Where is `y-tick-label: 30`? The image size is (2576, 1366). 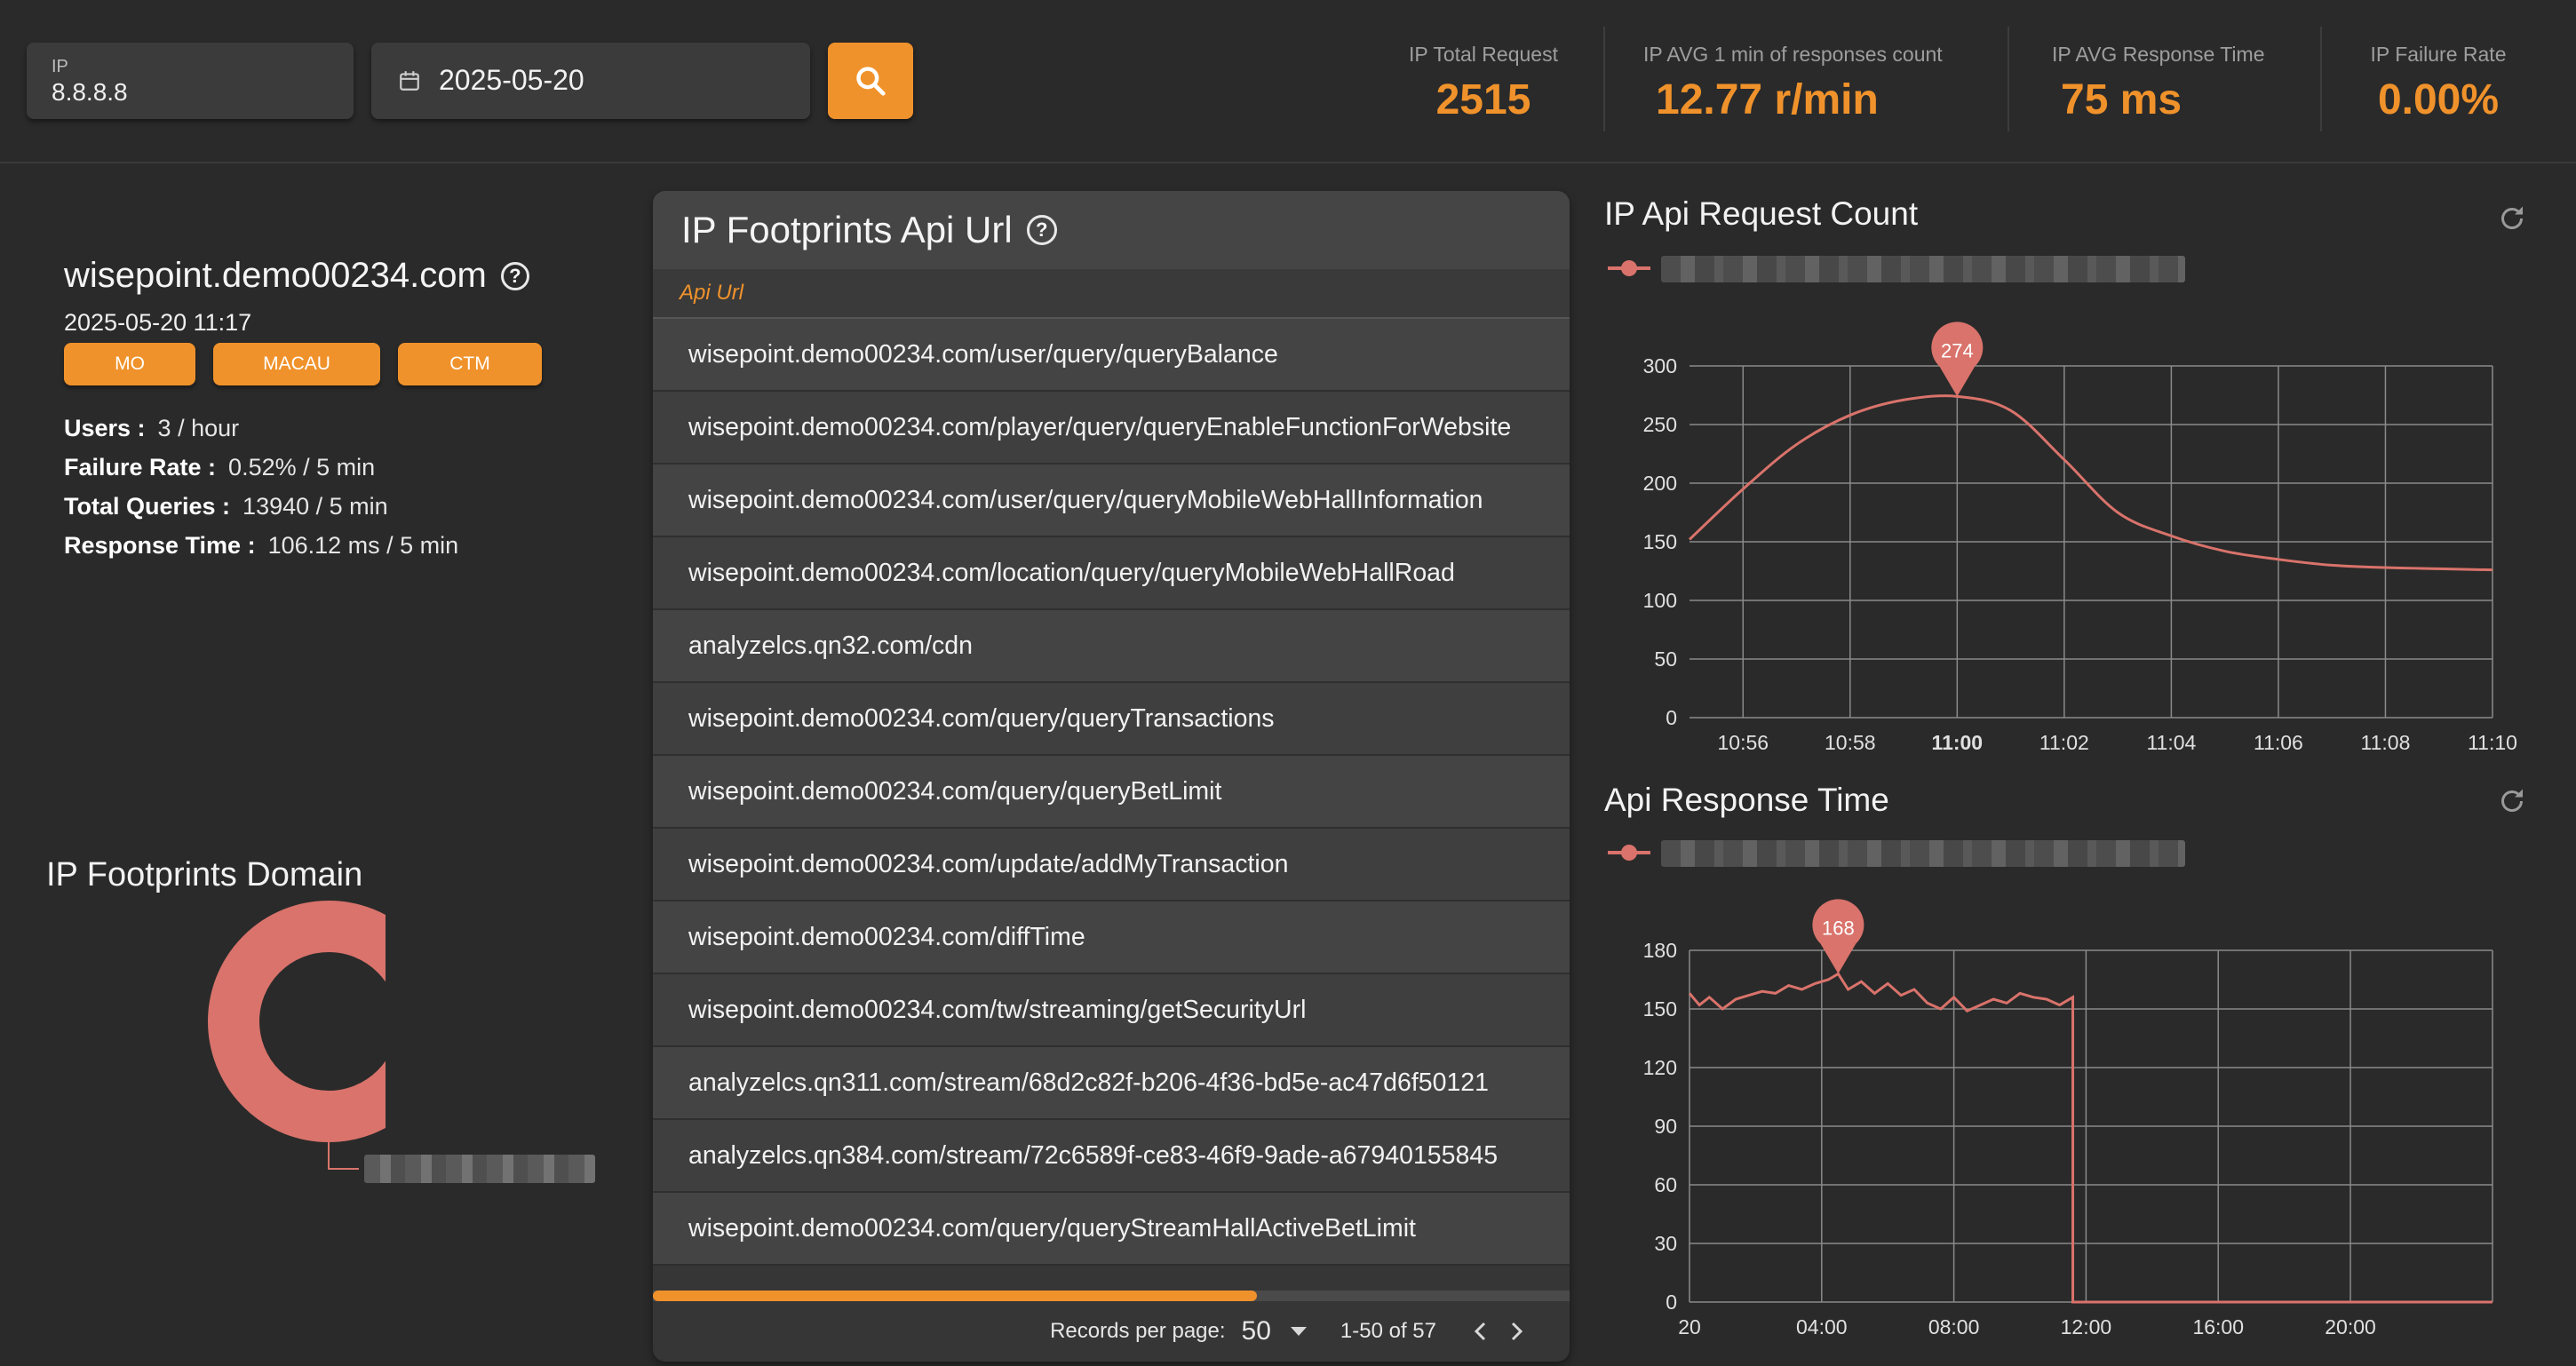
y-tick-label: 30 is located at coordinates (1665, 1243).